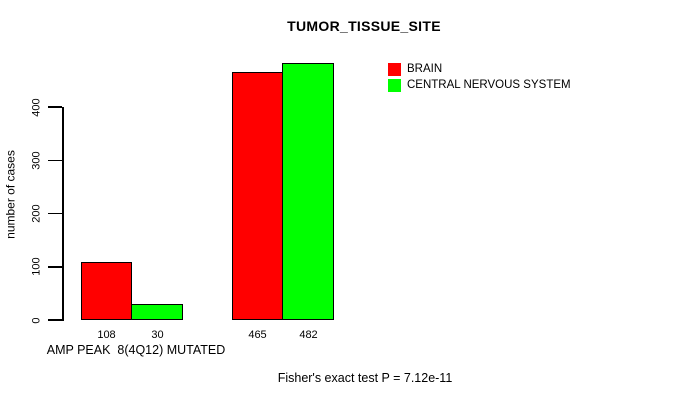 This screenshot has width=690, height=400. What do you see at coordinates (157, 335) in the screenshot?
I see `bar-value-label: 30` at bounding box center [157, 335].